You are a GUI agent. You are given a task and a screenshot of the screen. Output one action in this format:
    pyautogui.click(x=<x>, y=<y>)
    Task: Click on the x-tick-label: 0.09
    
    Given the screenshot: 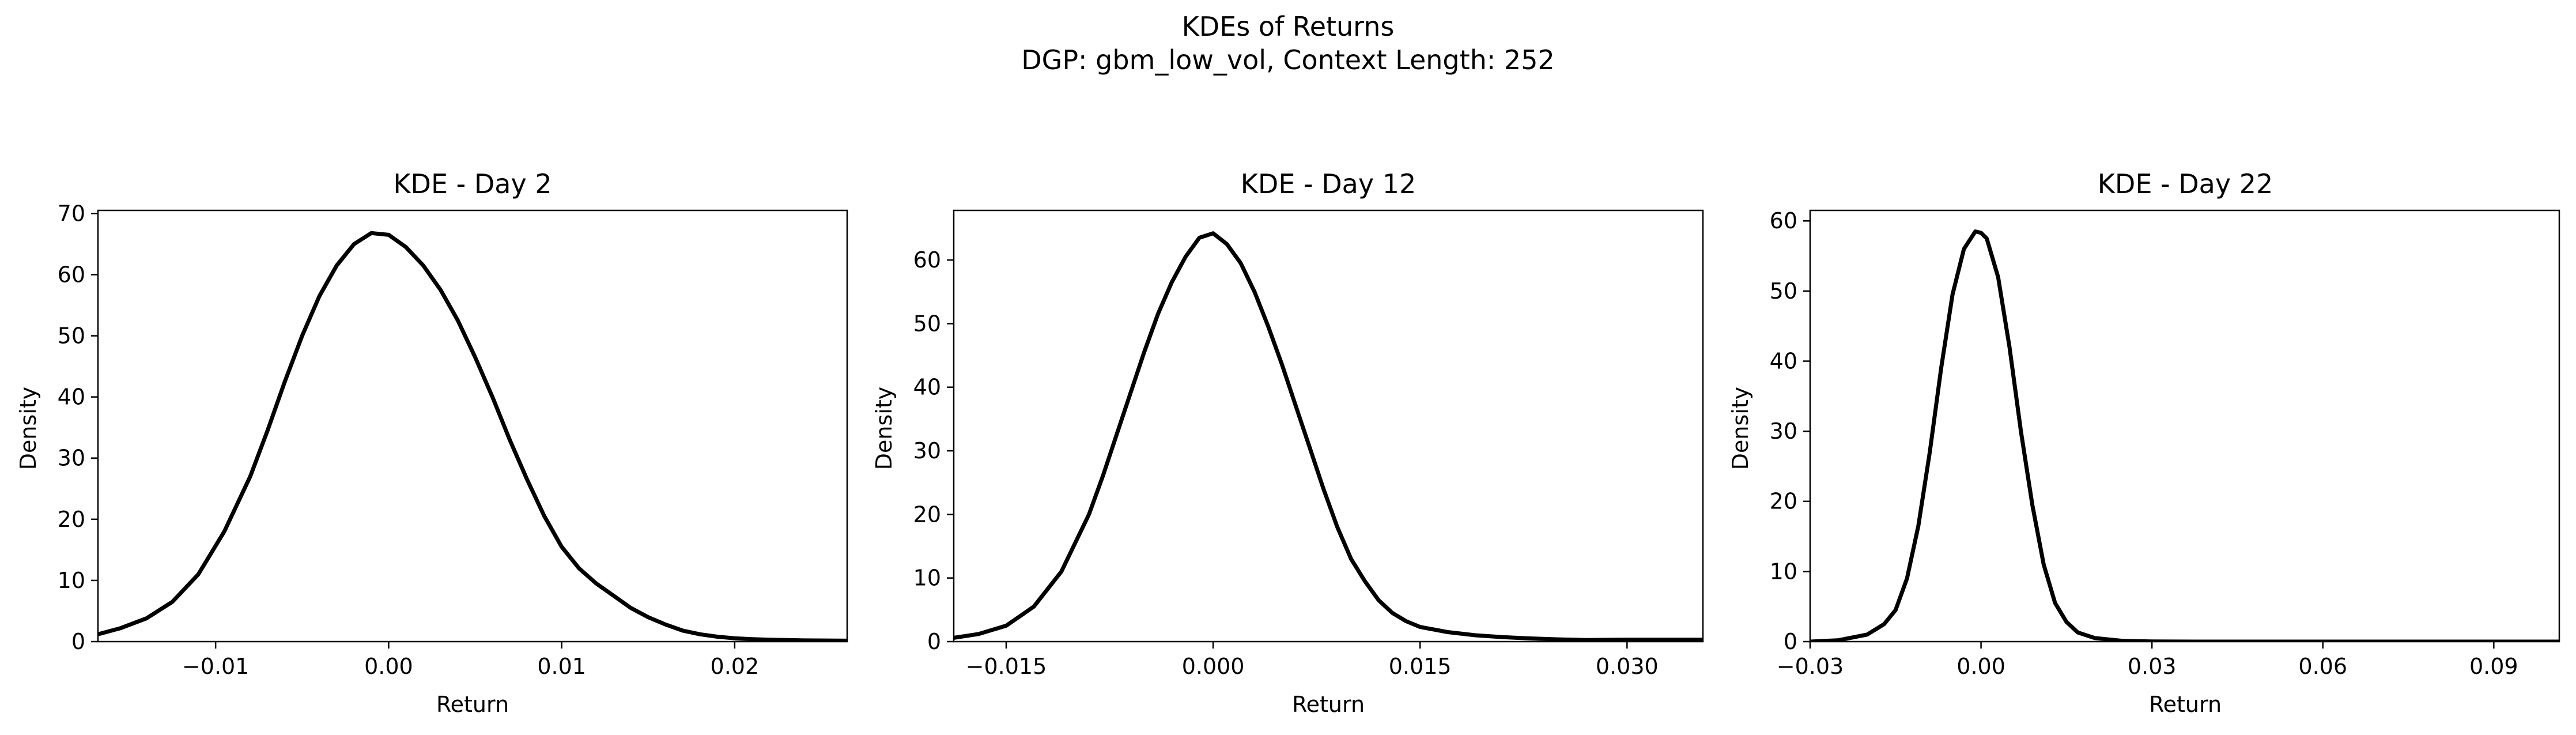 What is the action you would take?
    pyautogui.click(x=2493, y=666)
    